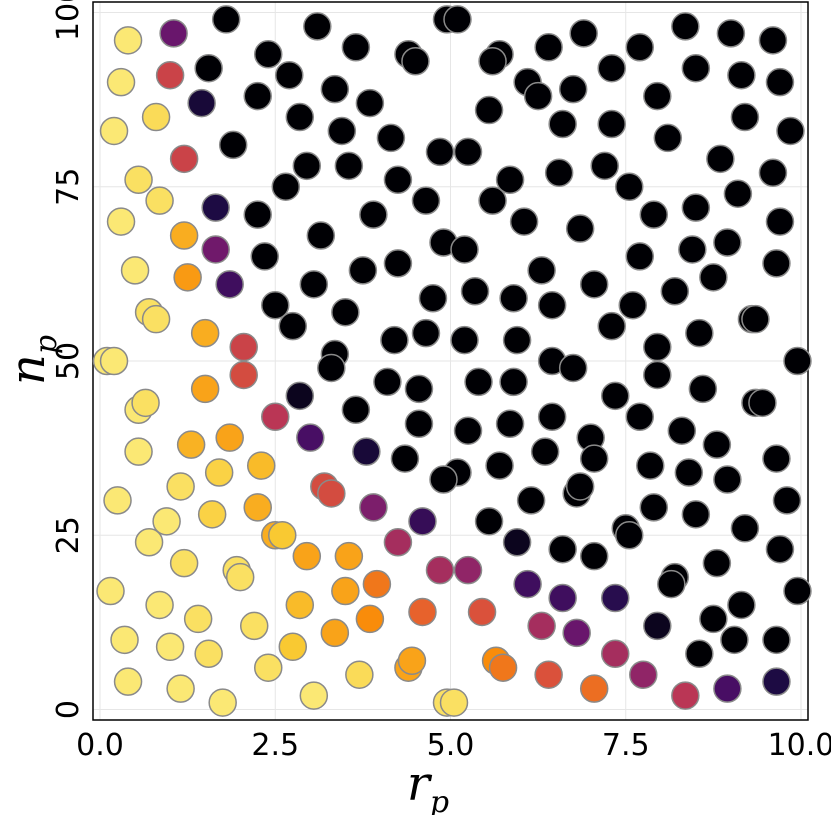 The height and width of the screenshot is (815, 831). I want to click on y-tick-labels: 0 25 50 75 100, so click(68, 359).